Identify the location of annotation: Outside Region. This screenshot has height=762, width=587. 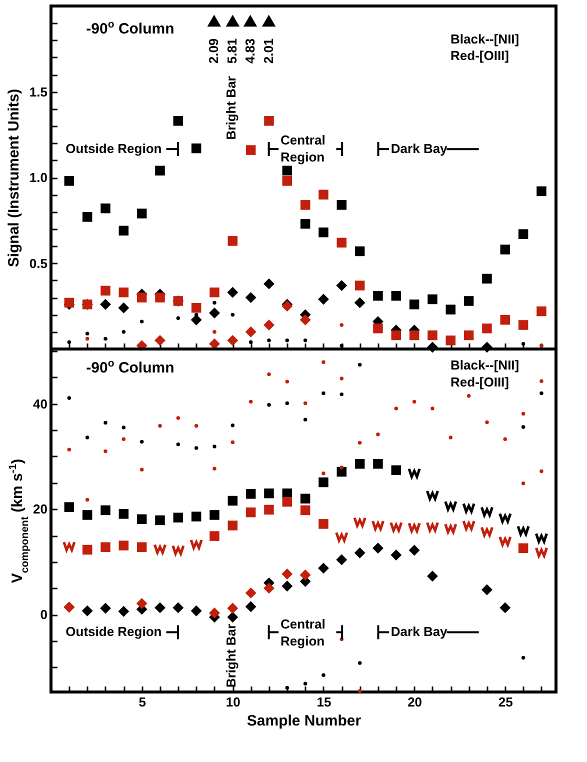
(114, 148).